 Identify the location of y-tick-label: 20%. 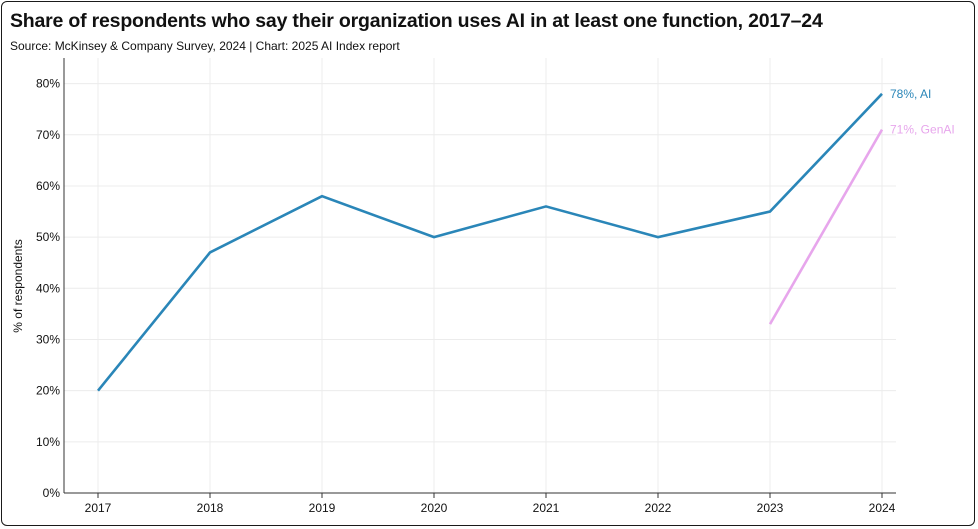
(48, 391).